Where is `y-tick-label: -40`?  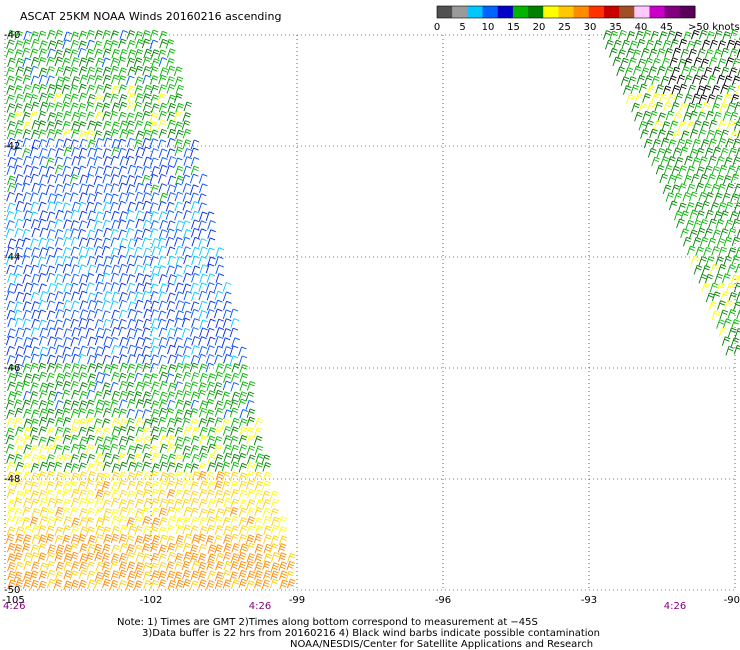
y-tick-label: -40 is located at coordinates (12, 35).